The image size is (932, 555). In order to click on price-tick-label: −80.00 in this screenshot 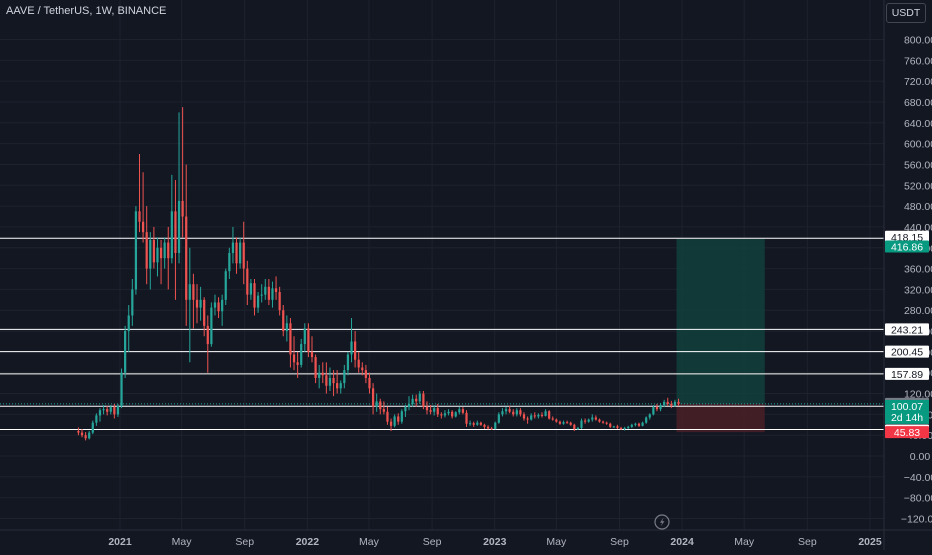, I will do `click(918, 499)`.